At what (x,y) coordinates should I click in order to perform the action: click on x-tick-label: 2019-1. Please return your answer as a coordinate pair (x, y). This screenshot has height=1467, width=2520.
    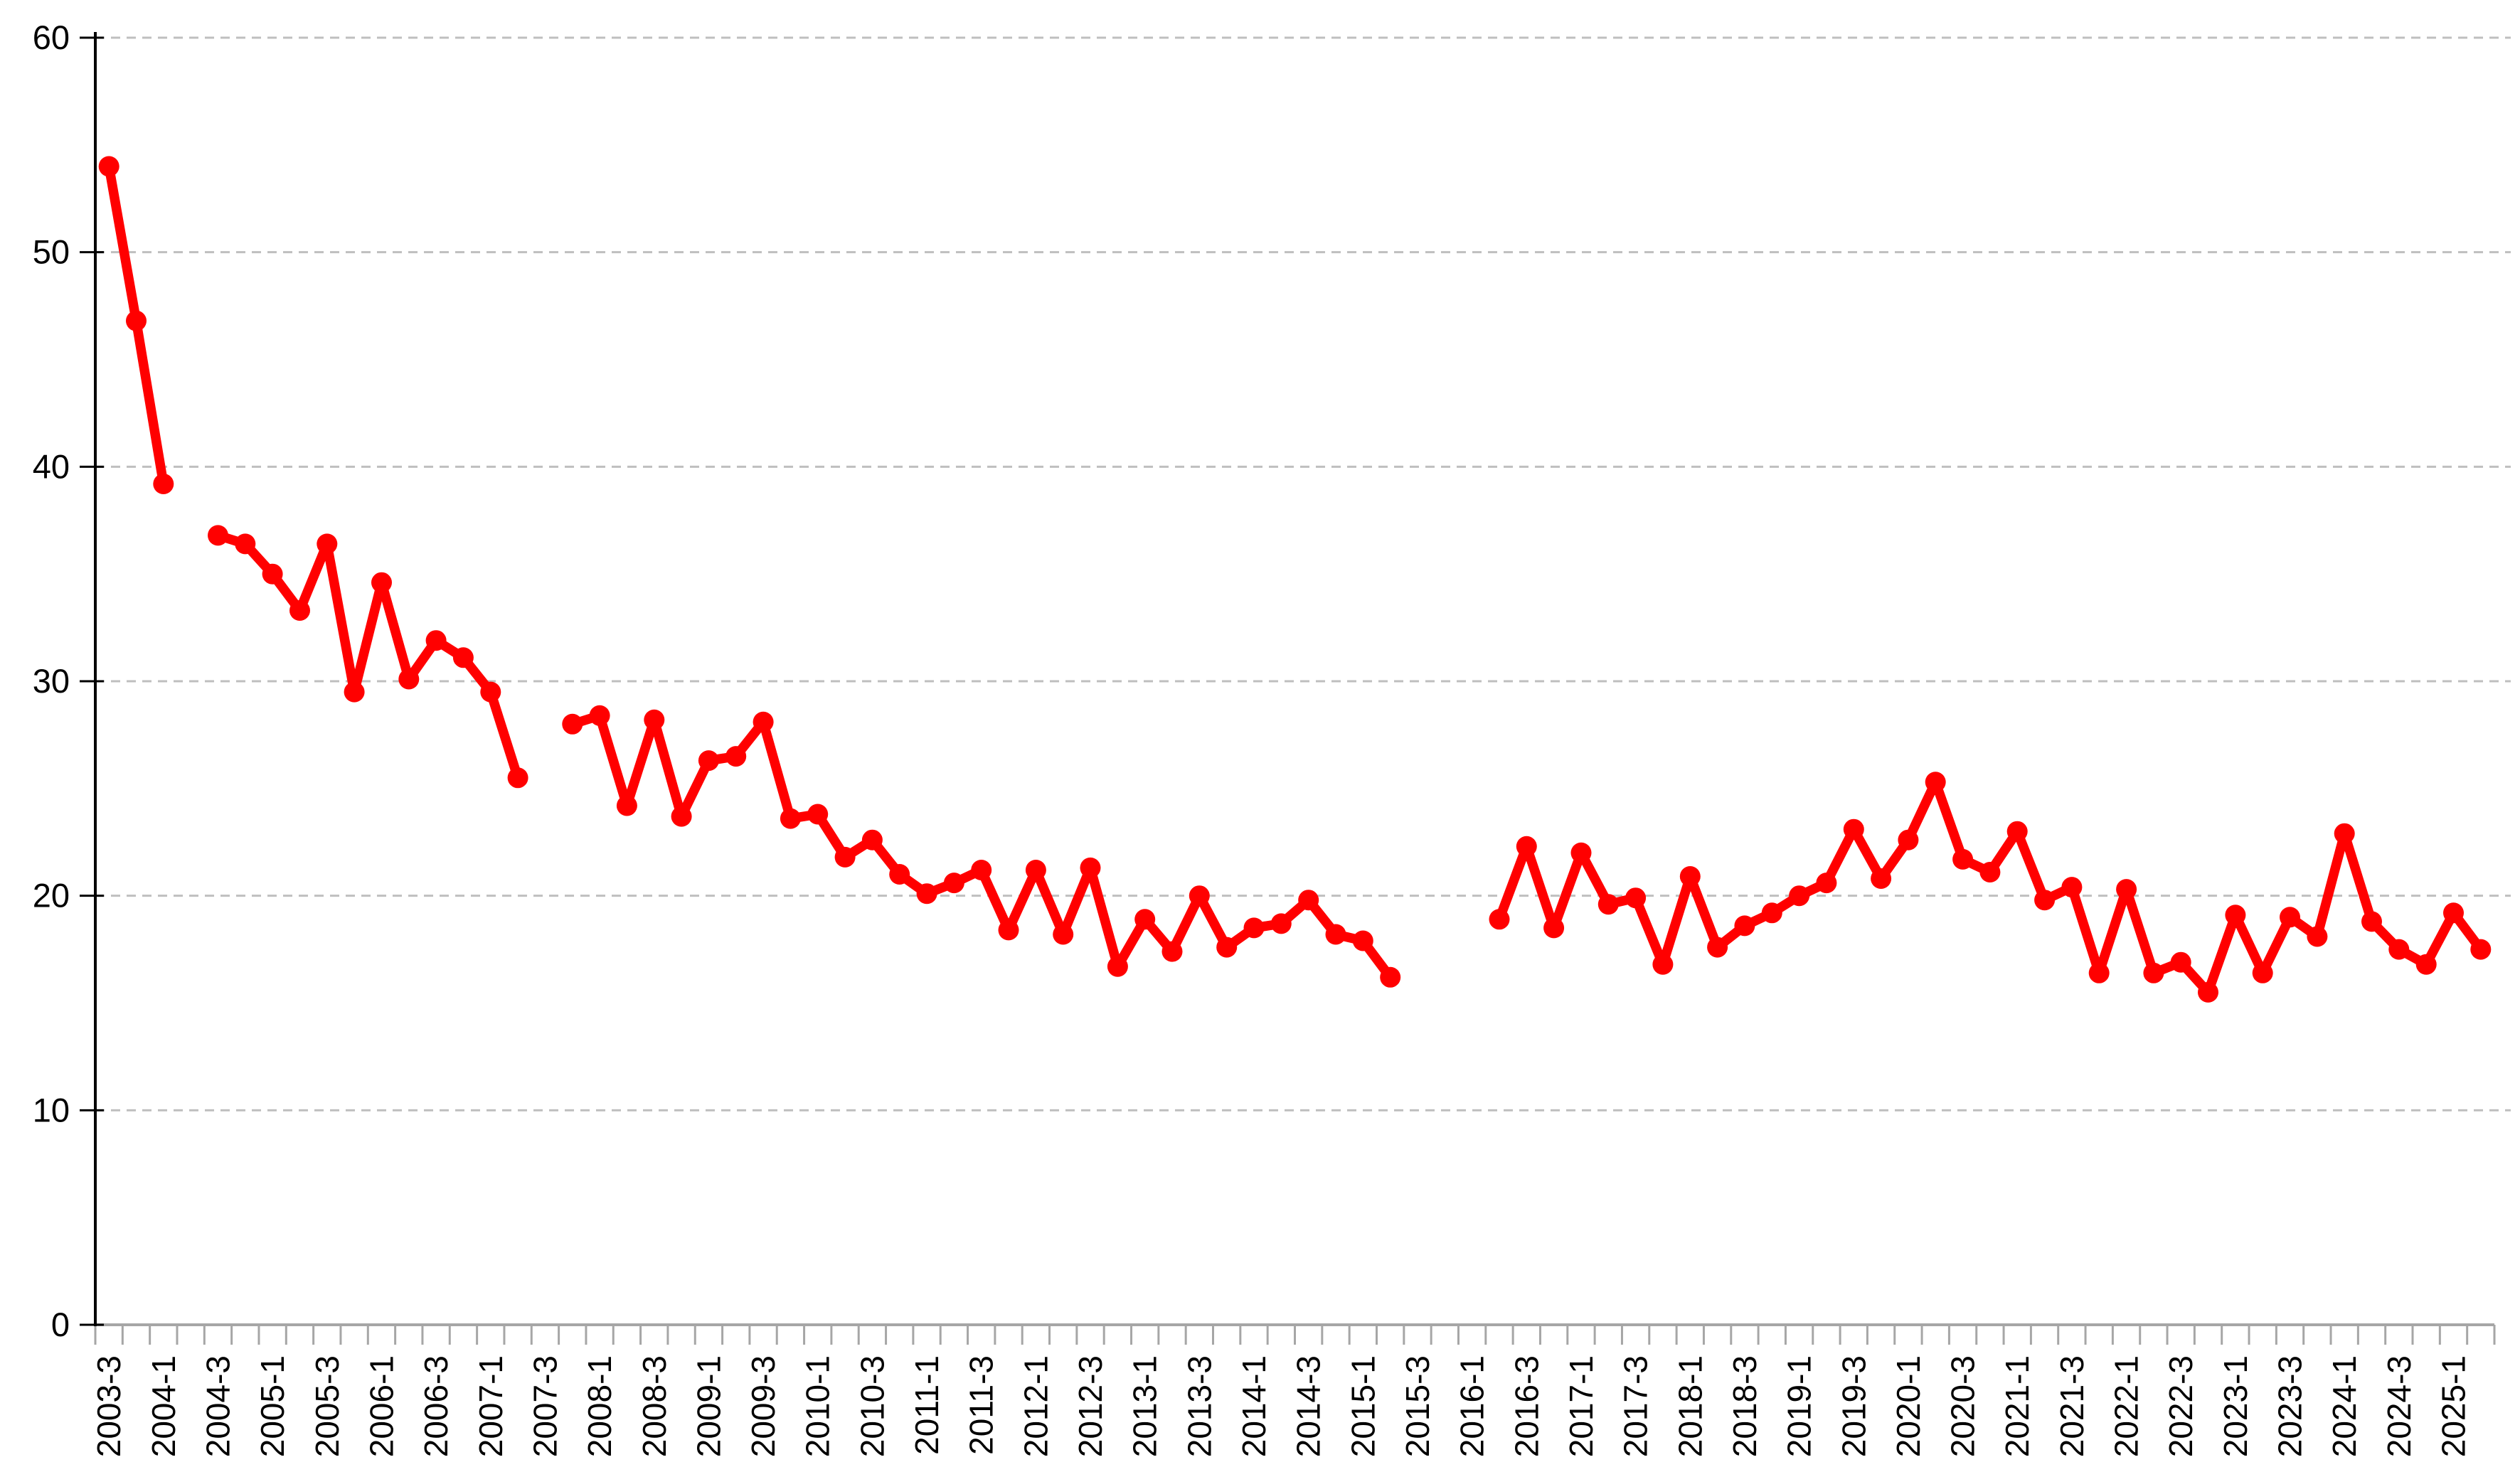
    Looking at the image, I should click on (1799, 1406).